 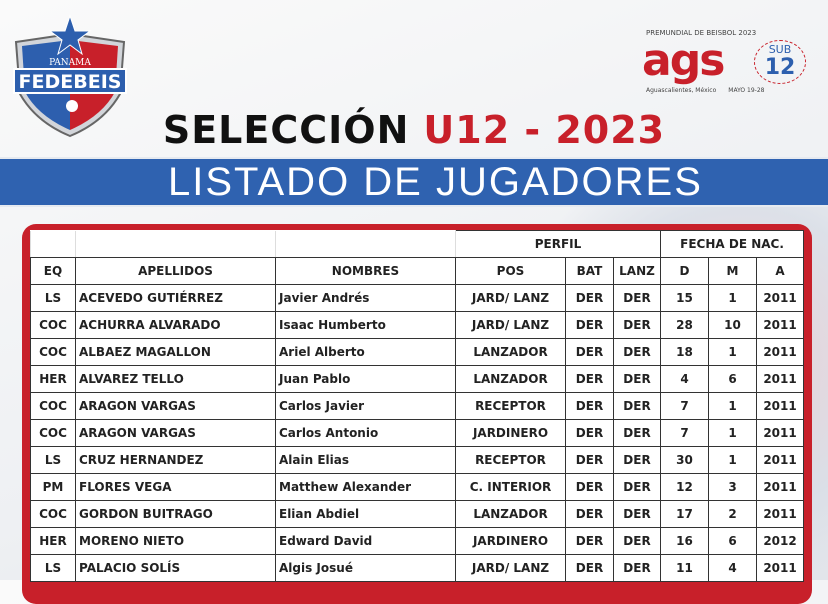 I want to click on cell-nombres: Juan Pablo, so click(x=365, y=379).